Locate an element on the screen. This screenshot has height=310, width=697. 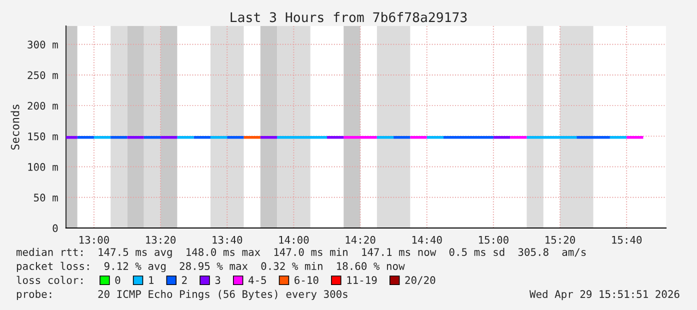
x-tick-label: 15:00 is located at coordinates (493, 240).